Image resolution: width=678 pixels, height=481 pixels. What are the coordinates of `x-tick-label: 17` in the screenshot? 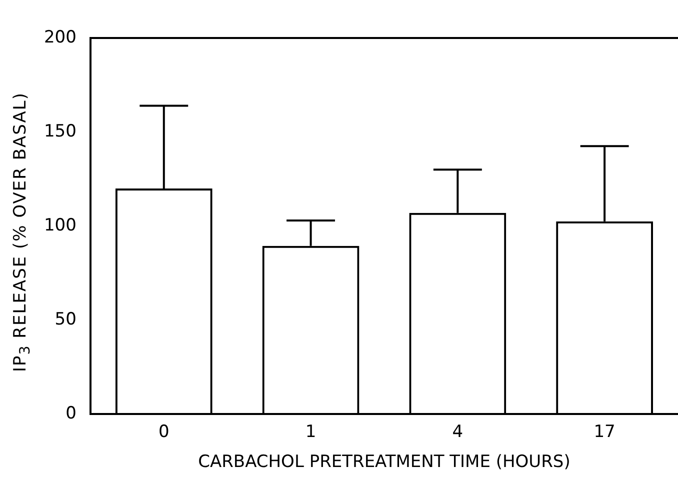 It's located at (605, 432).